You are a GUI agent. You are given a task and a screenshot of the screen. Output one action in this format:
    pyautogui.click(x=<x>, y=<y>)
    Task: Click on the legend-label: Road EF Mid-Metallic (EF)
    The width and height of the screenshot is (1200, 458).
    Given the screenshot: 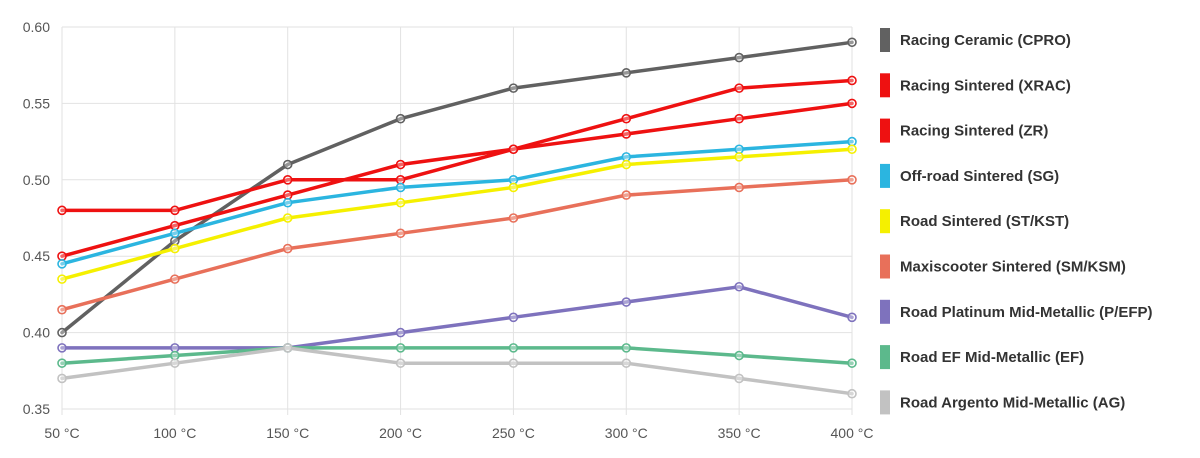 What is the action you would take?
    pyautogui.click(x=992, y=357)
    